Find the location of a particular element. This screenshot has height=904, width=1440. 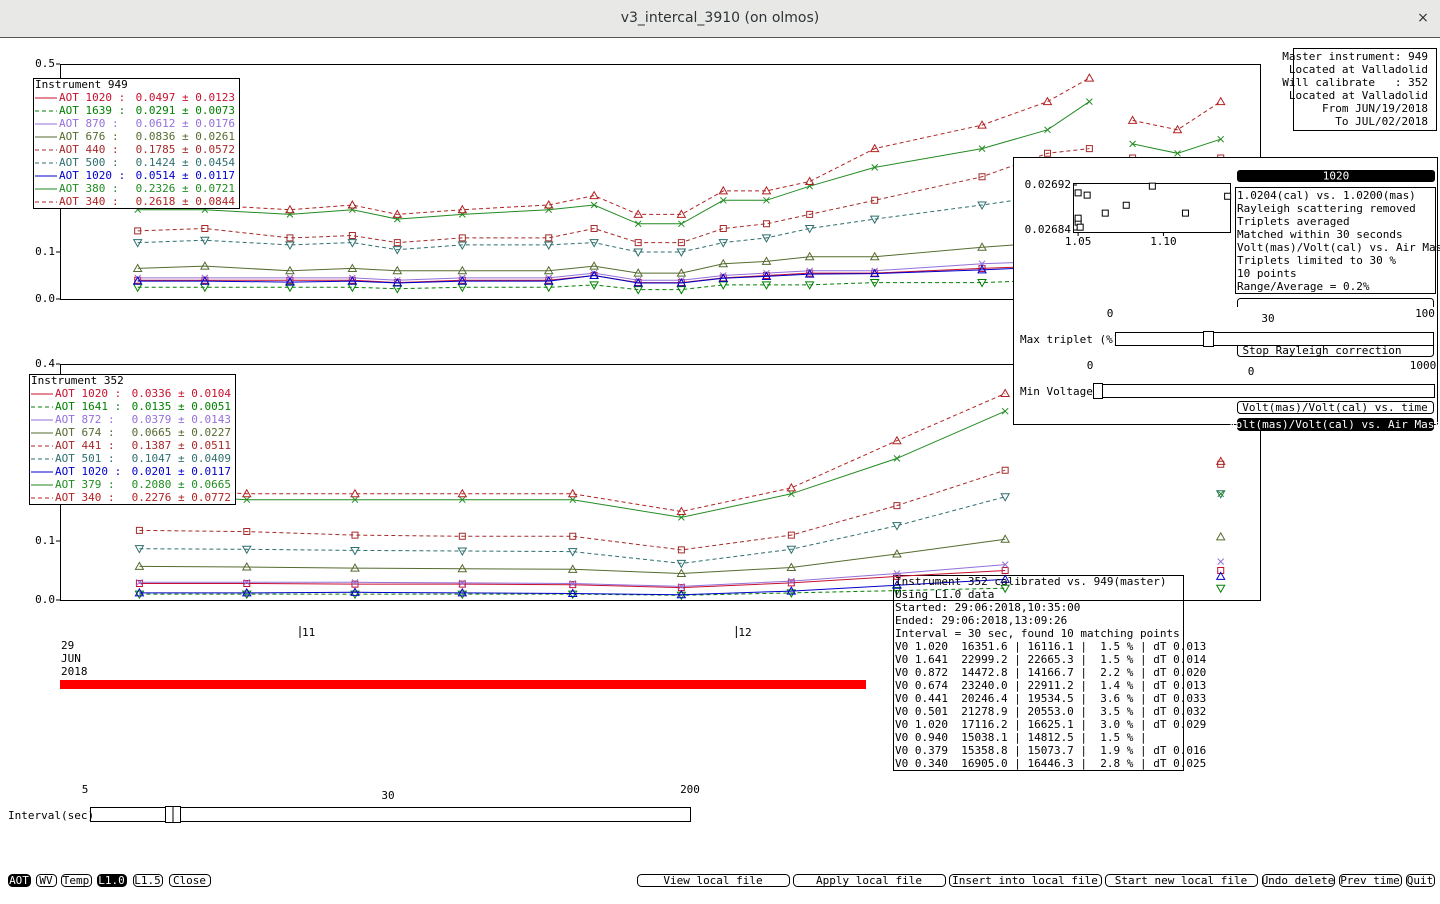

button-label: Temp is located at coordinates (76, 880).